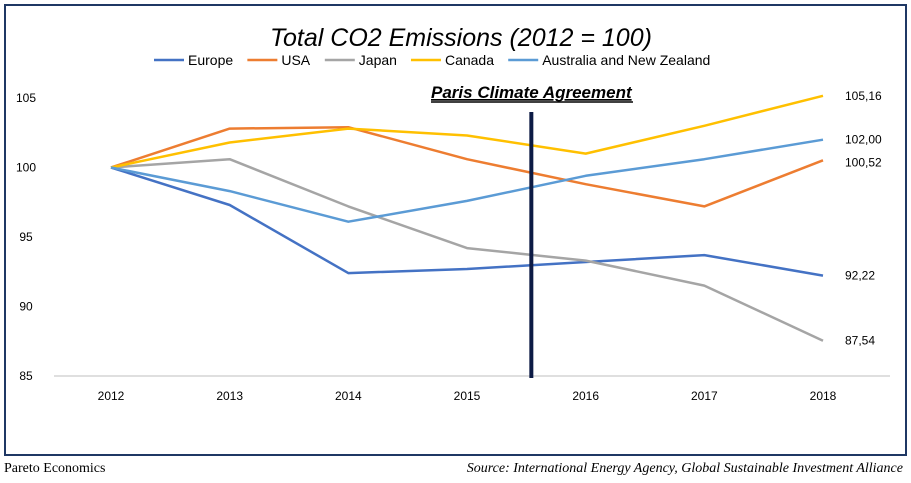 The width and height of the screenshot is (911, 483). Describe the element at coordinates (467, 396) in the screenshot. I see `x-tick-label: 2015` at that location.